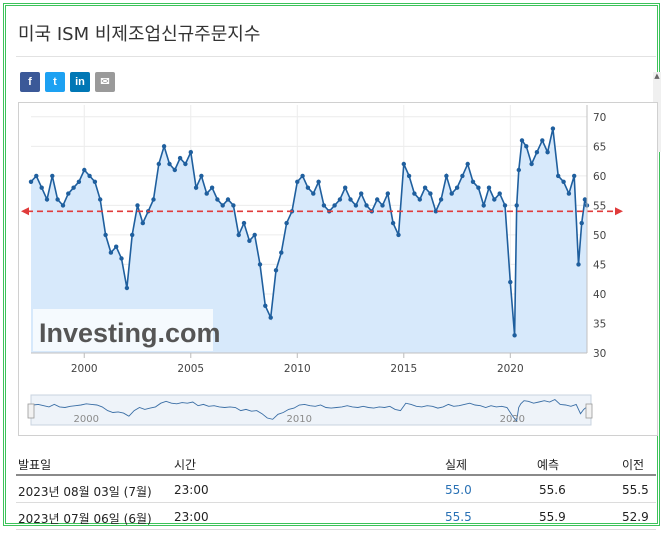  I want to click on navigator-label: 2020, so click(512, 419).